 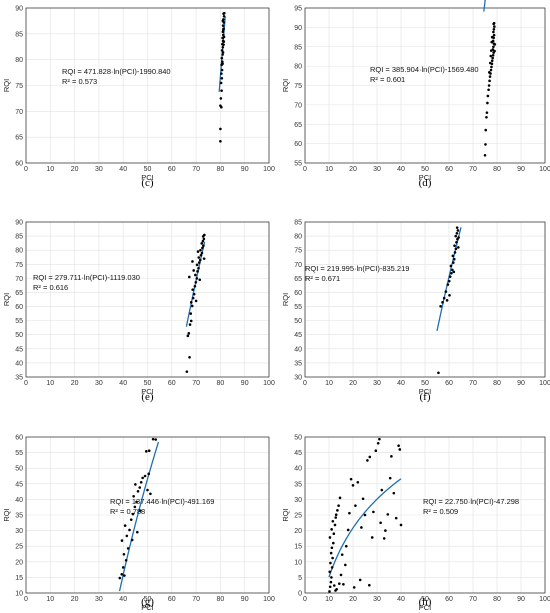 What do you see at coordinates (298, 28) in the screenshot?
I see `y-tick-label: 90` at bounding box center [298, 28].